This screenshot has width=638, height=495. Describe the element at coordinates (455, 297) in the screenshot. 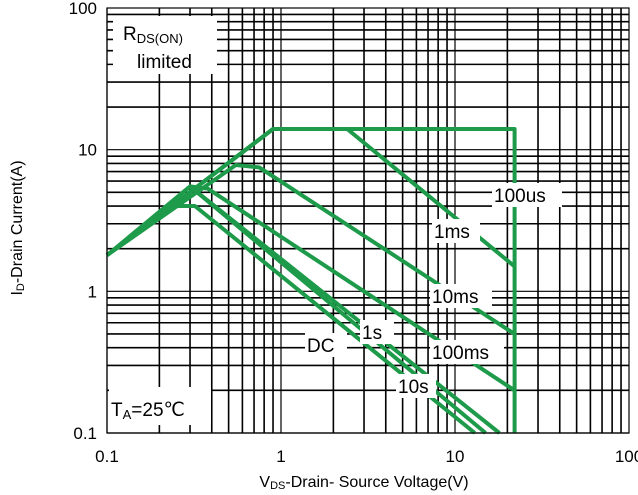

I see `curve-label-10ms: 10ms` at that location.